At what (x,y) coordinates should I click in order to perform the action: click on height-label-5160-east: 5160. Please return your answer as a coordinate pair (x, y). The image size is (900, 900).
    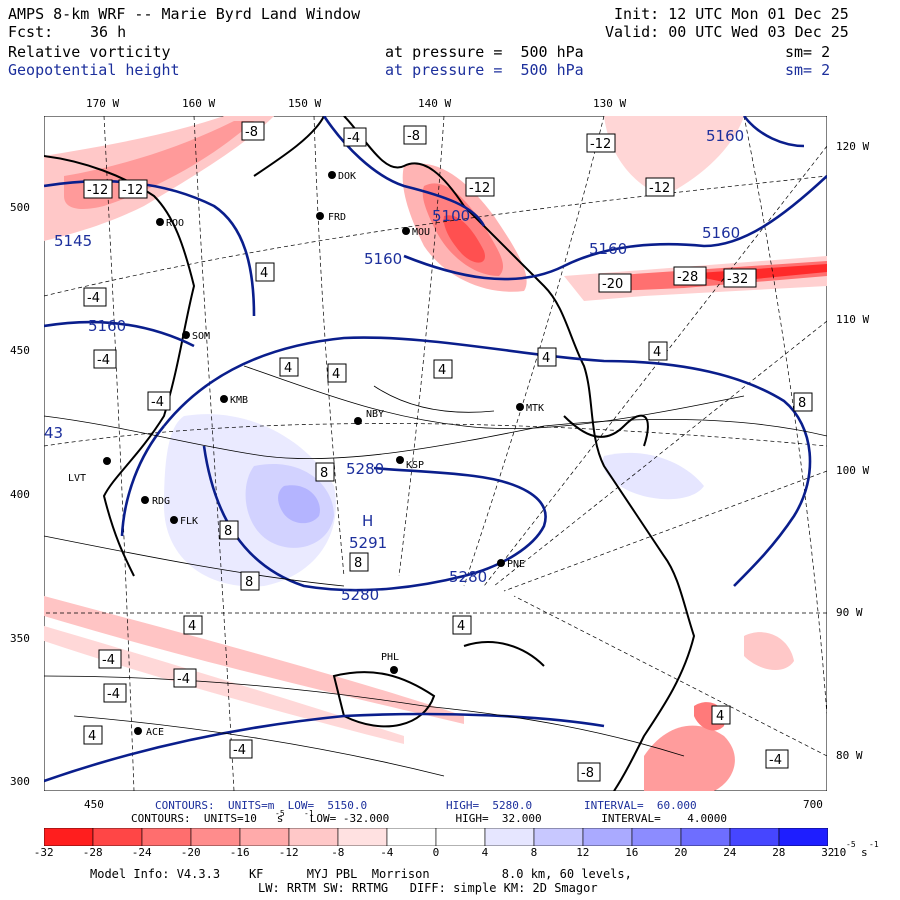
    Looking at the image, I should click on (608, 249).